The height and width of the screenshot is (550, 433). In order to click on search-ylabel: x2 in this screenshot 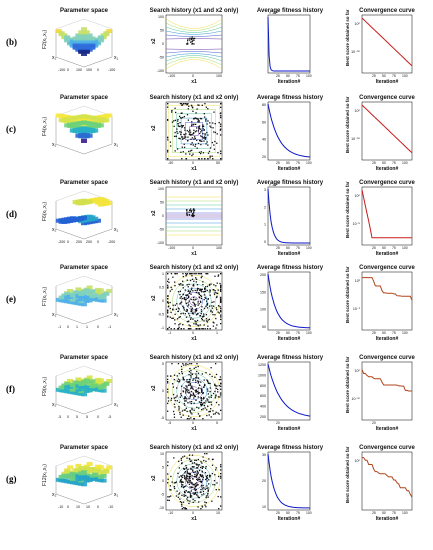, I will do `click(154, 478)`.